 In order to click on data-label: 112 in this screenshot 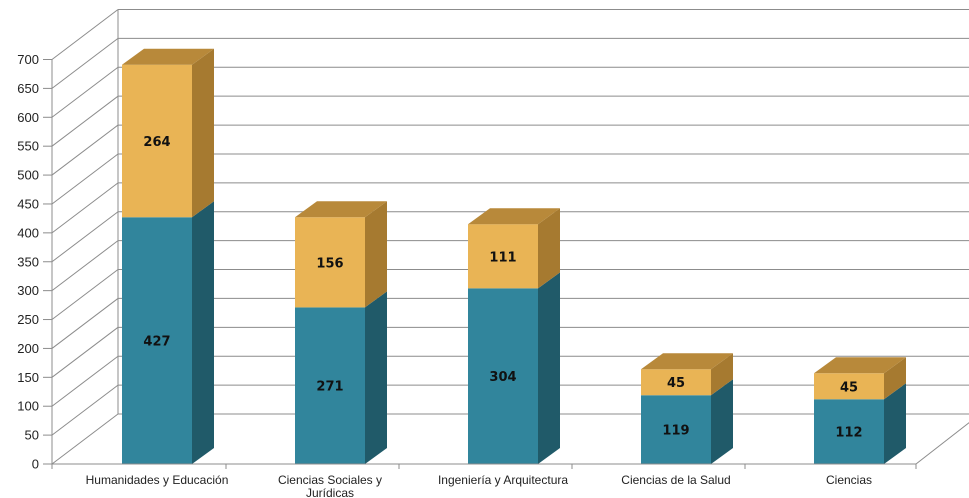, I will do `click(848, 433)`.